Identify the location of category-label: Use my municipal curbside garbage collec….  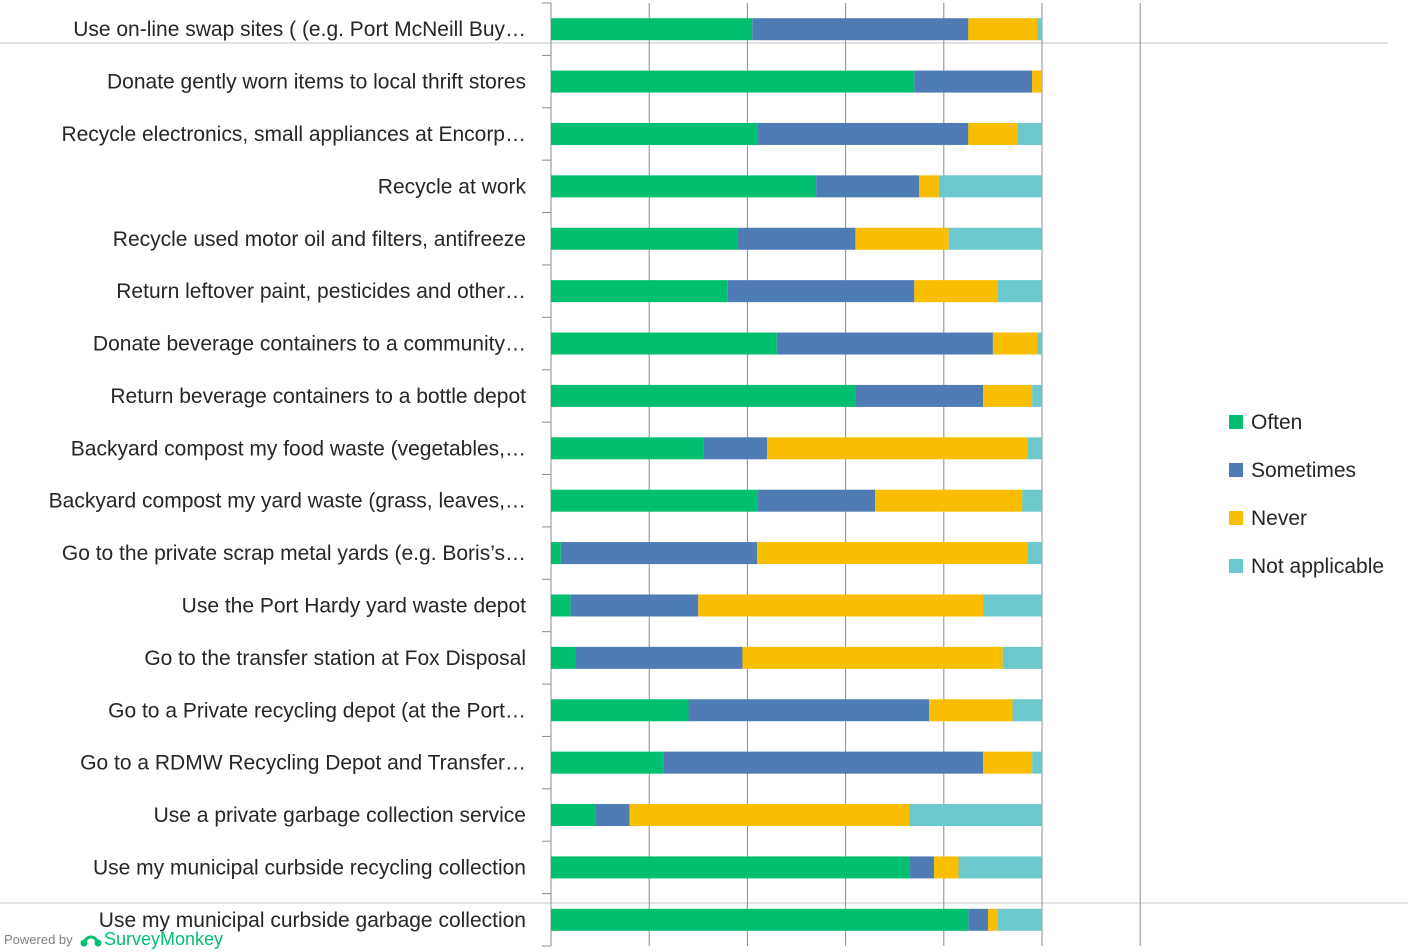
(312, 920).